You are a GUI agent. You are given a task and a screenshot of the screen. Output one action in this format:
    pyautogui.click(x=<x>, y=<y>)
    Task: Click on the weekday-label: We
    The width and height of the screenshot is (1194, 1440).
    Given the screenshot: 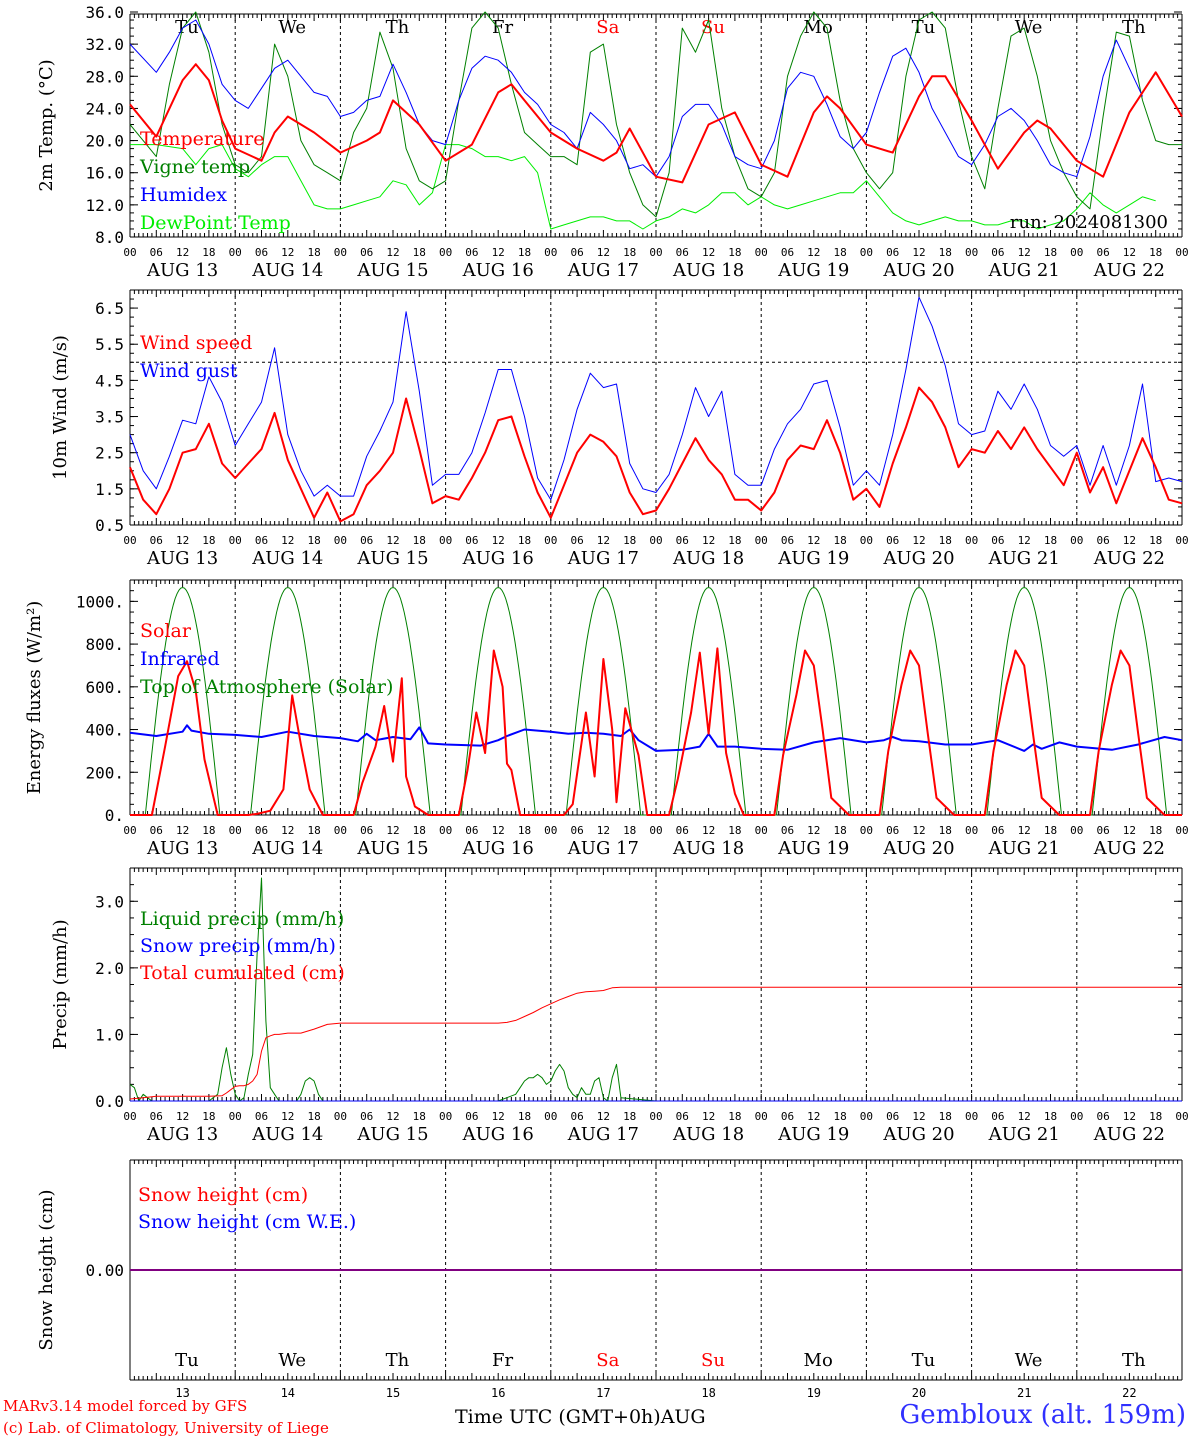 What is the action you would take?
    pyautogui.click(x=292, y=1360)
    